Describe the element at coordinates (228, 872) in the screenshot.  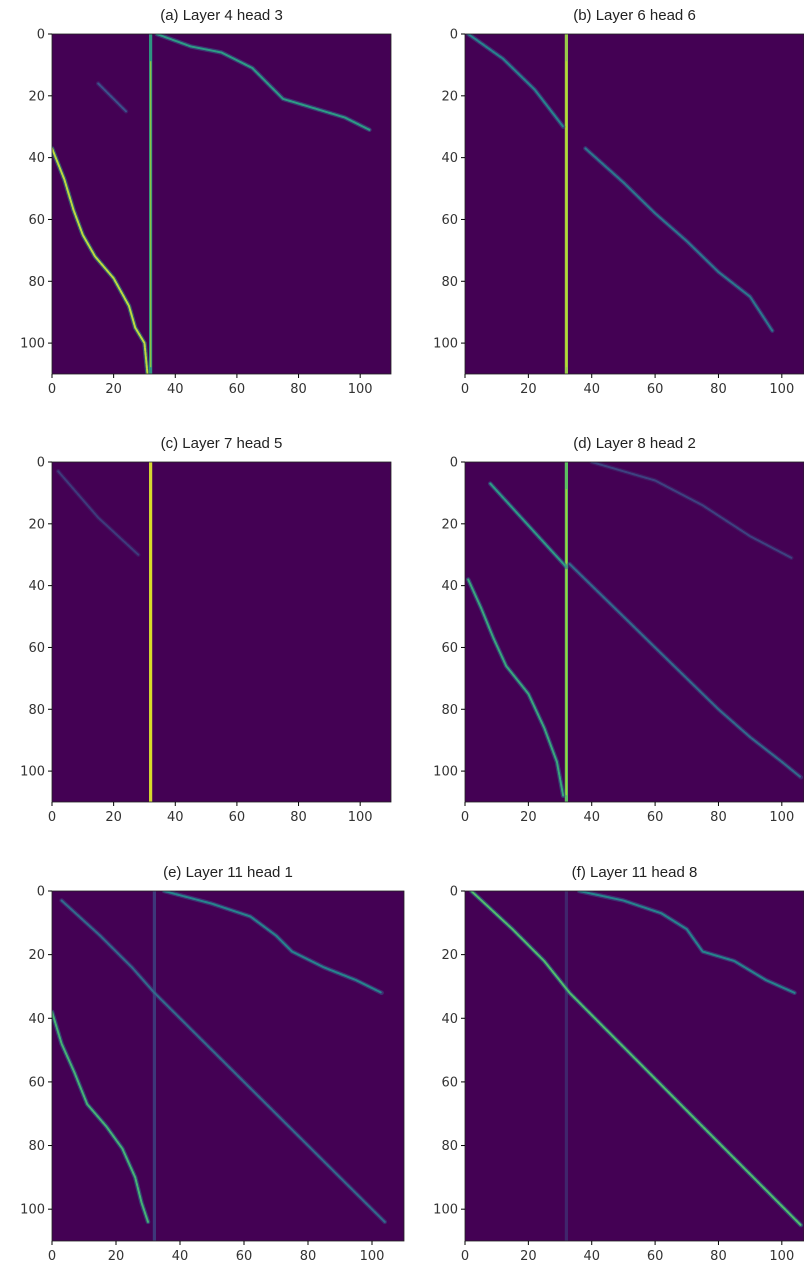
I see `panel-title: (e) Layer 11 head 1` at that location.